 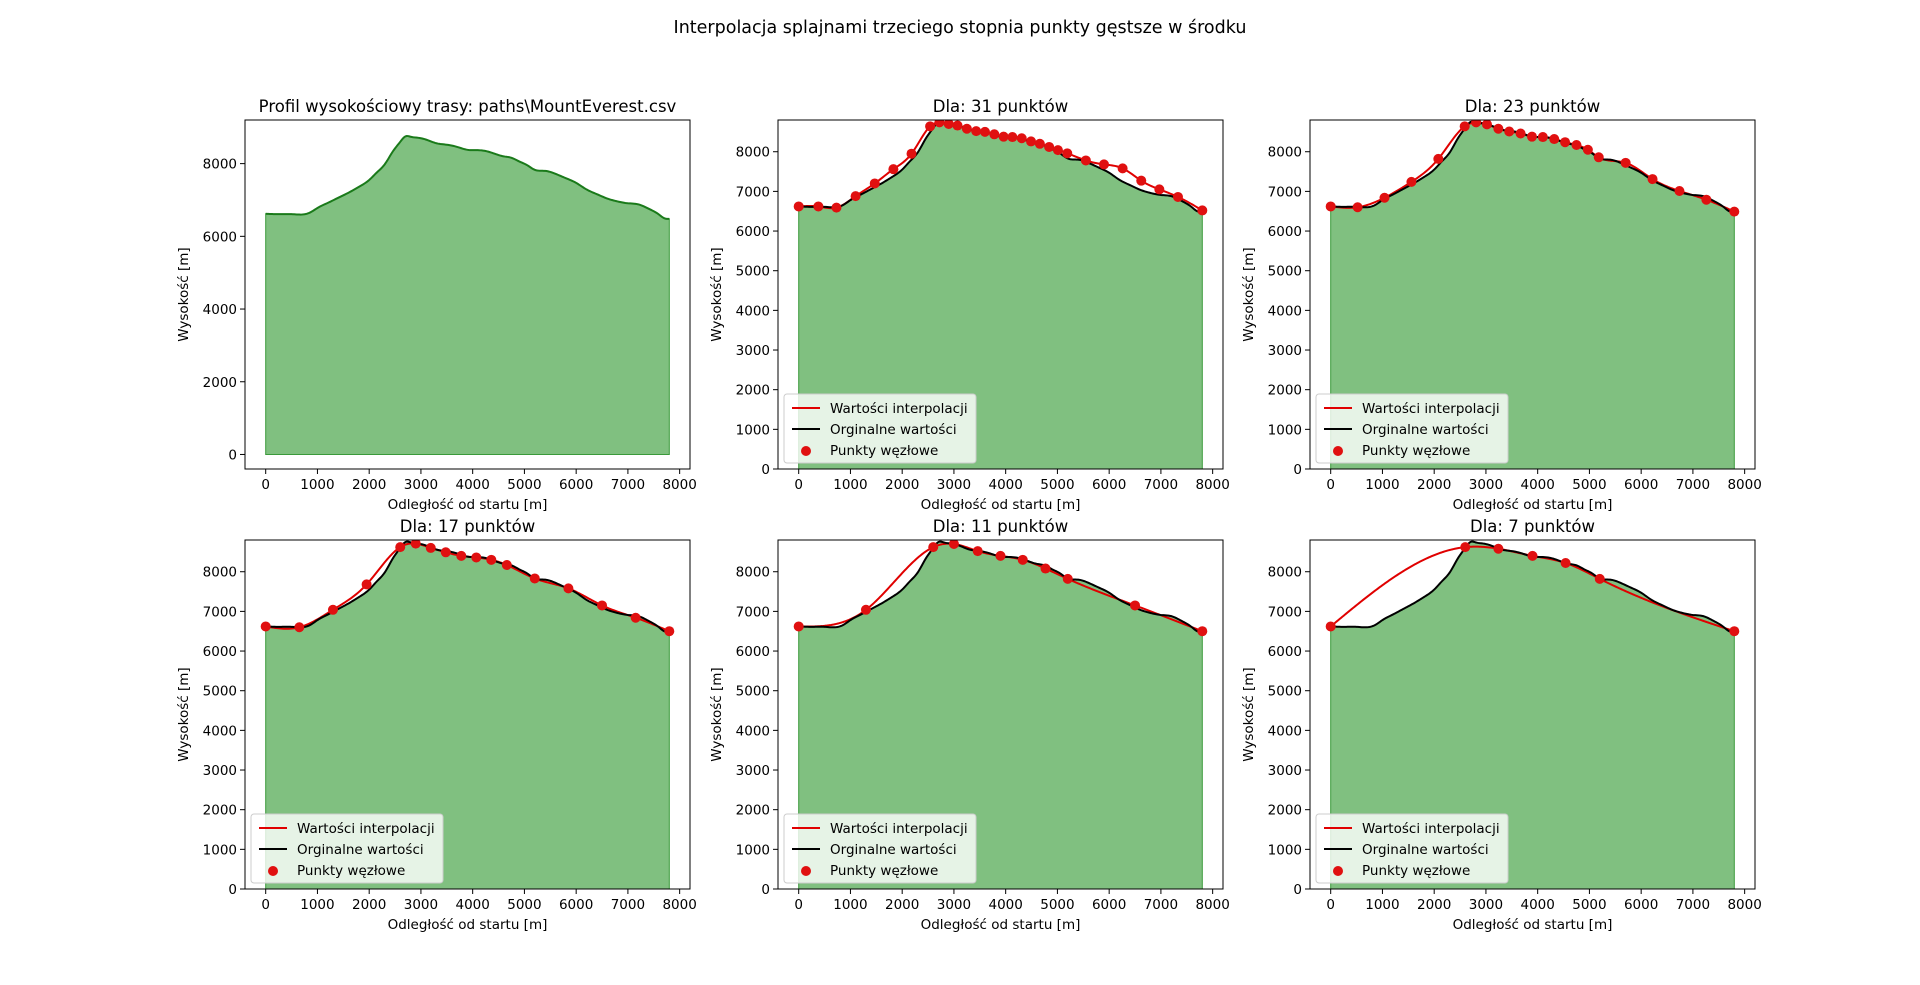 What do you see at coordinates (1532, 526) in the screenshot?
I see `subplot-title: Dla: 7 punktów` at bounding box center [1532, 526].